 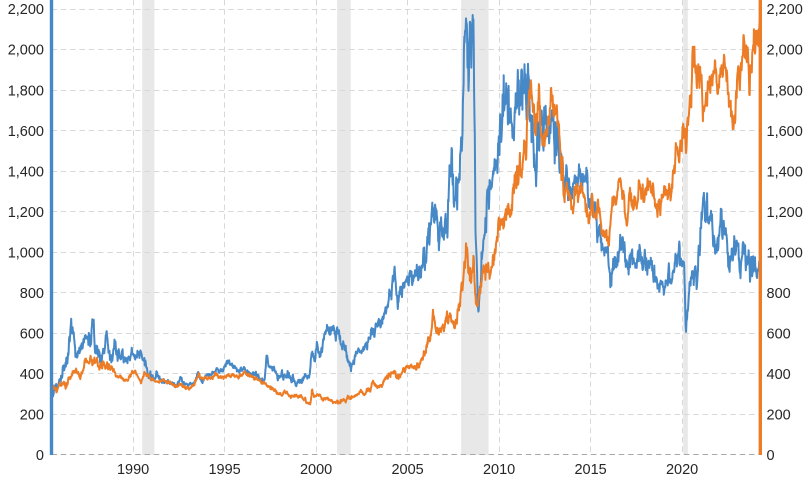 I want to click on svg-text: 2015, so click(x=590, y=470).